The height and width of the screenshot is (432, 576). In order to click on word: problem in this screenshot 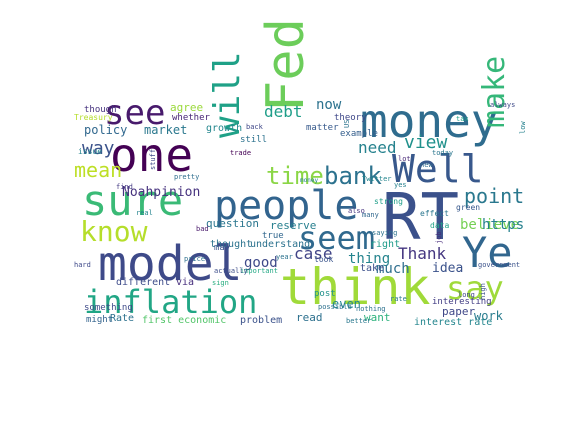, I will do `click(261, 320)`.